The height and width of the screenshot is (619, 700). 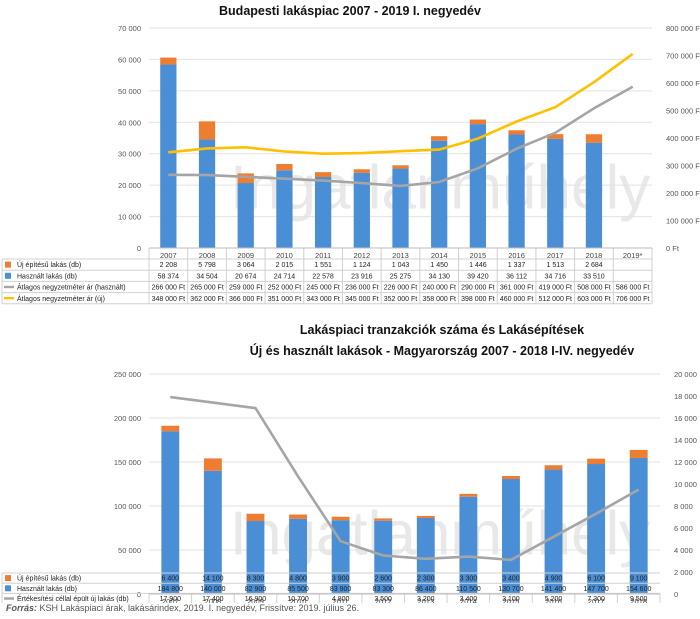 What do you see at coordinates (169, 276) in the screenshot?
I see `table-value: 58 374` at bounding box center [169, 276].